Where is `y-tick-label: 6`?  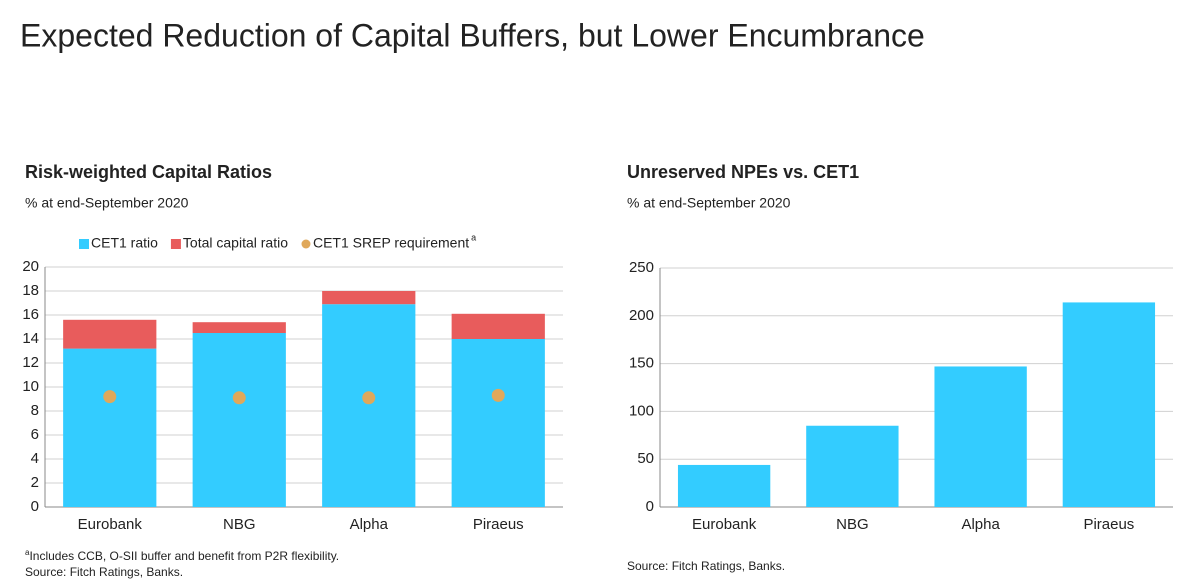
y-tick-label: 6 is located at coordinates (35, 434).